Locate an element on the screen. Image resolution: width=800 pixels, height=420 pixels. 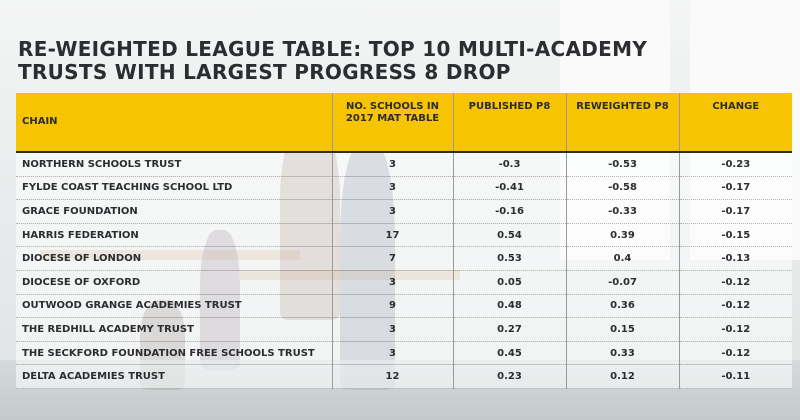
reweighted-p8-cell: 0.36 is located at coordinates (622, 306).